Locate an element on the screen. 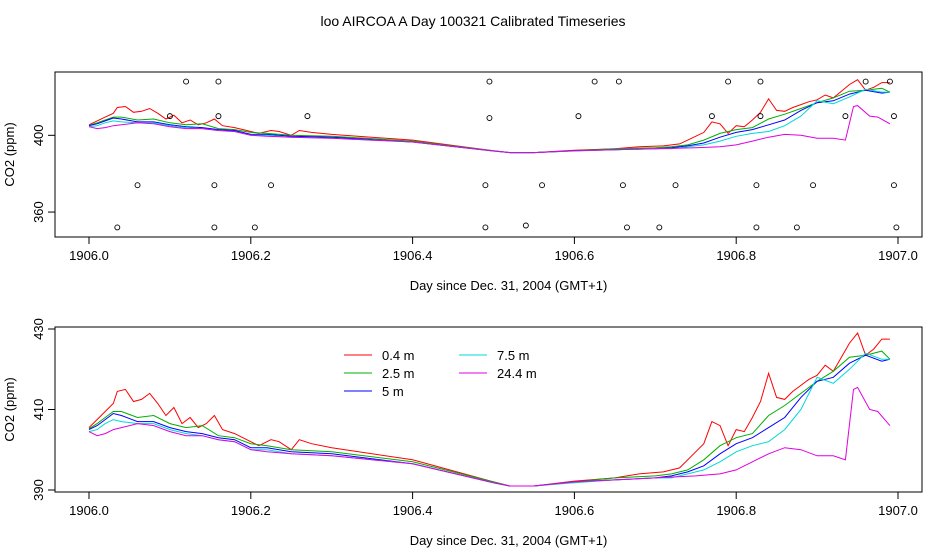  y-tick-label: 410 is located at coordinates (38, 410).